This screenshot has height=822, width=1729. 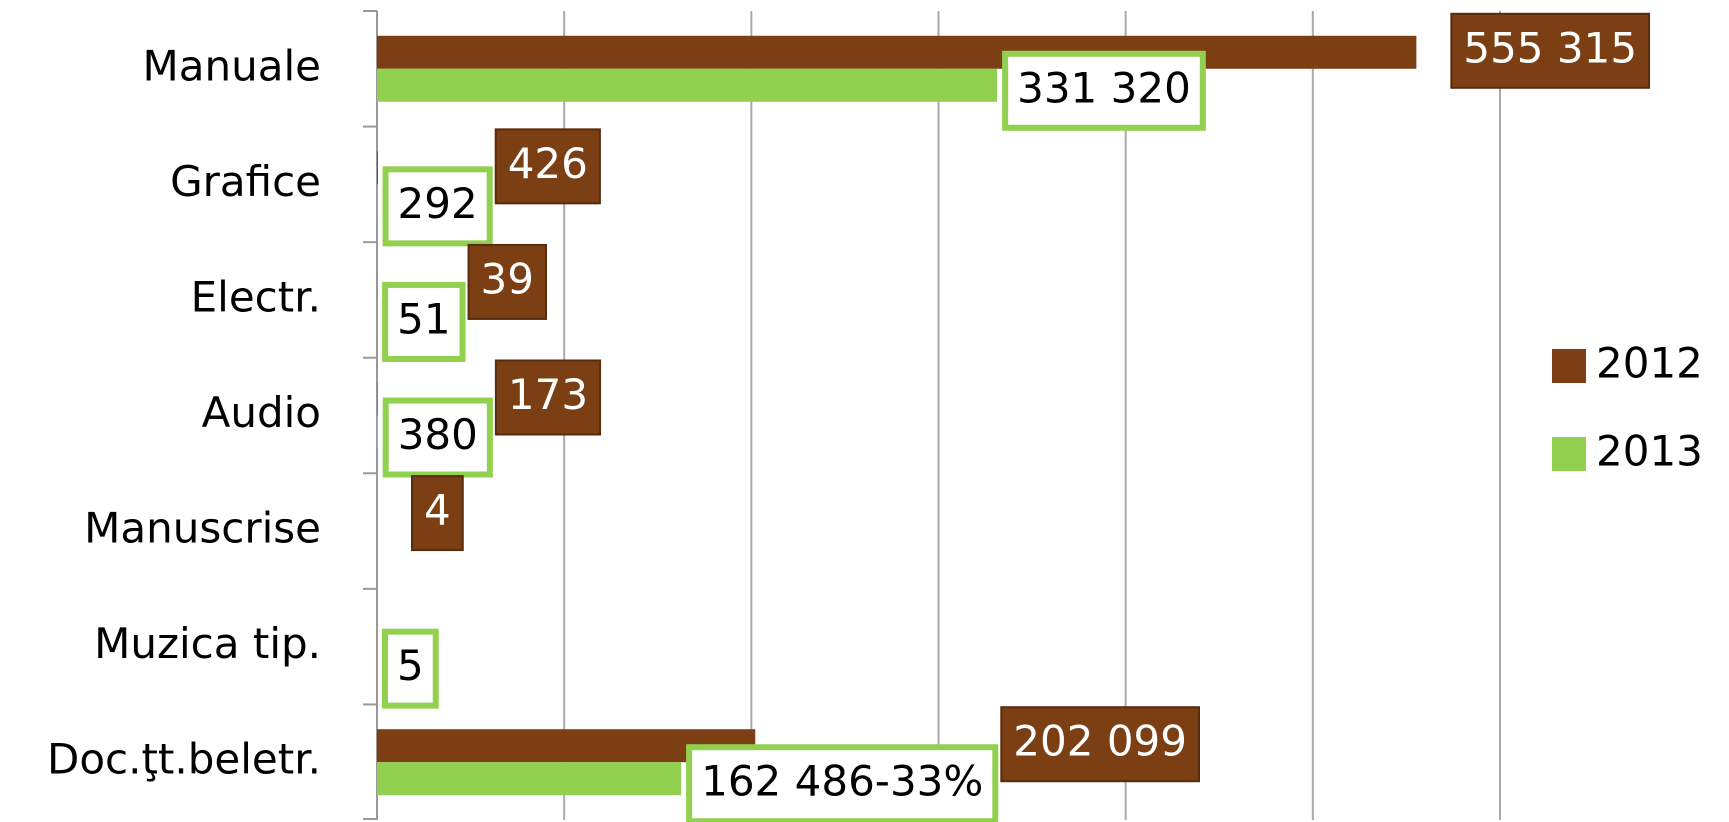 What do you see at coordinates (423, 318) in the screenshot?
I see `value-label: 51` at bounding box center [423, 318].